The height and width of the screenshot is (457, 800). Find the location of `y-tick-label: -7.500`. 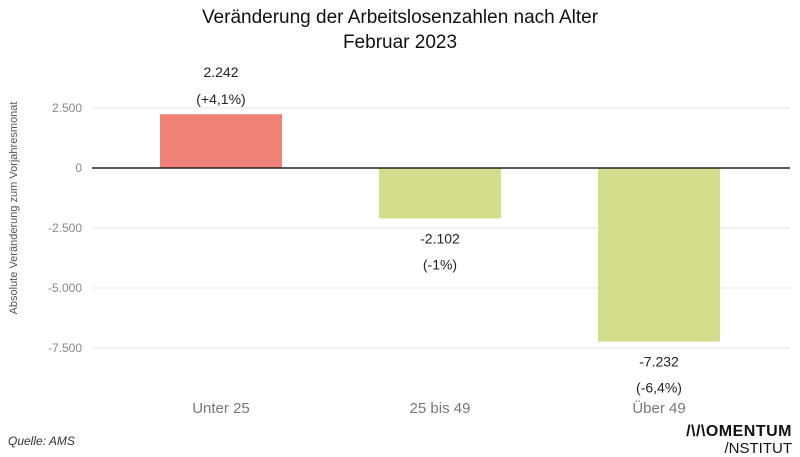

y-tick-label: -7.500 is located at coordinates (65, 348).